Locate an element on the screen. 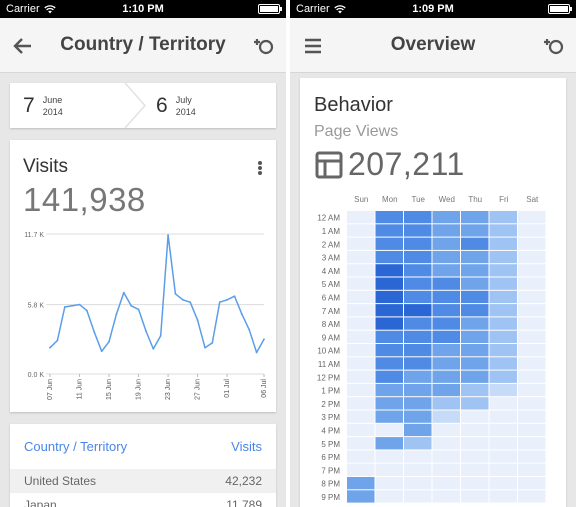 The width and height of the screenshot is (576, 507). y-tick-label: 5.8 K is located at coordinates (36, 306).